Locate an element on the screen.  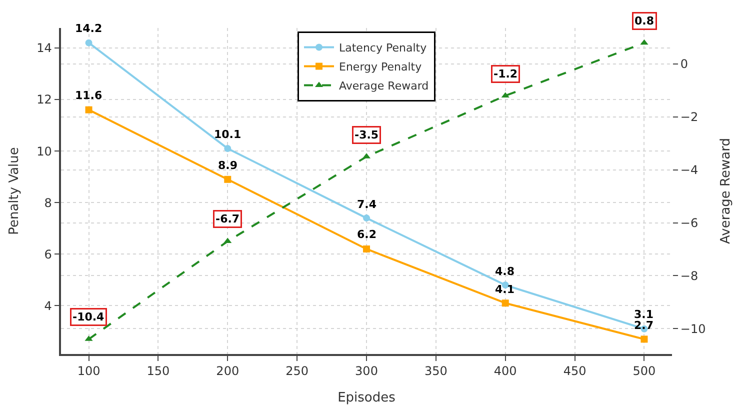
legend-label: Latency Penalty is located at coordinates (383, 48).